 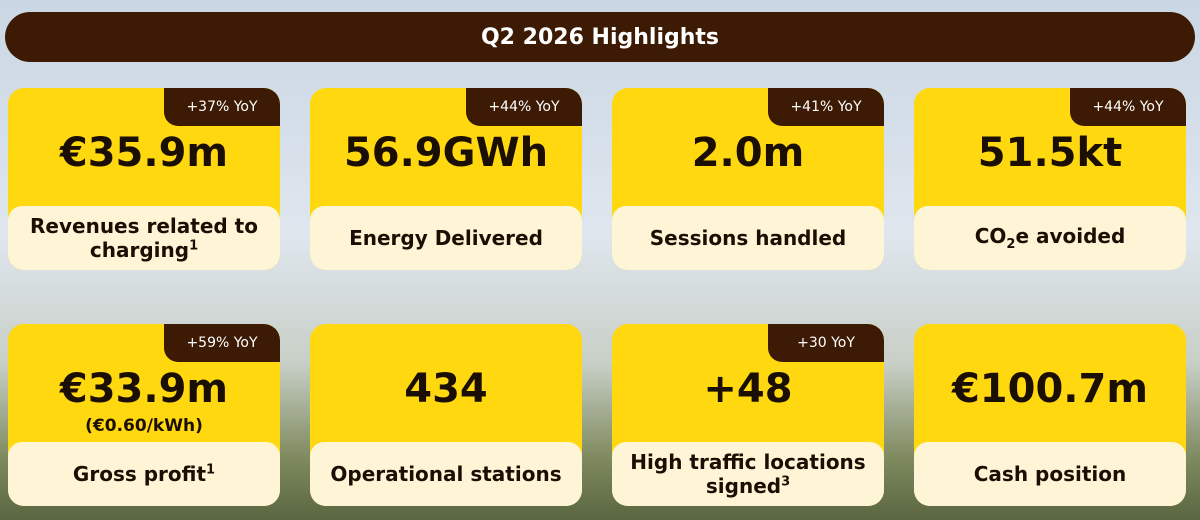 I want to click on kpi-value: 56.9GWh, so click(x=446, y=153).